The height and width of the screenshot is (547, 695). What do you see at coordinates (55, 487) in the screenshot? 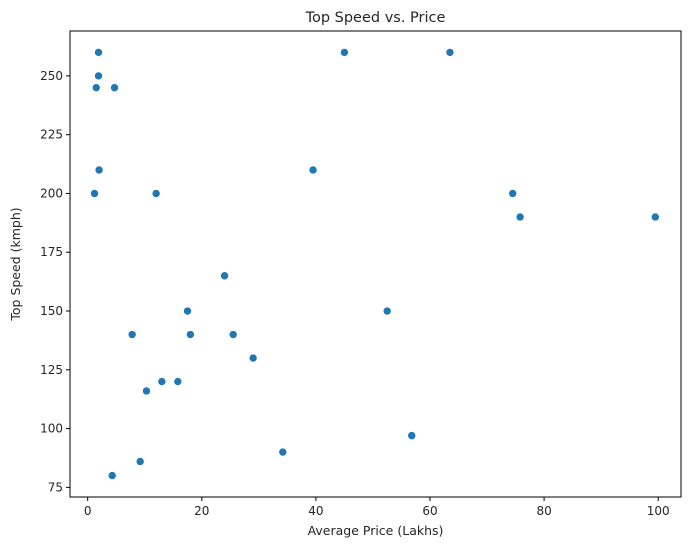
I see `y-tick-label: 75` at bounding box center [55, 487].